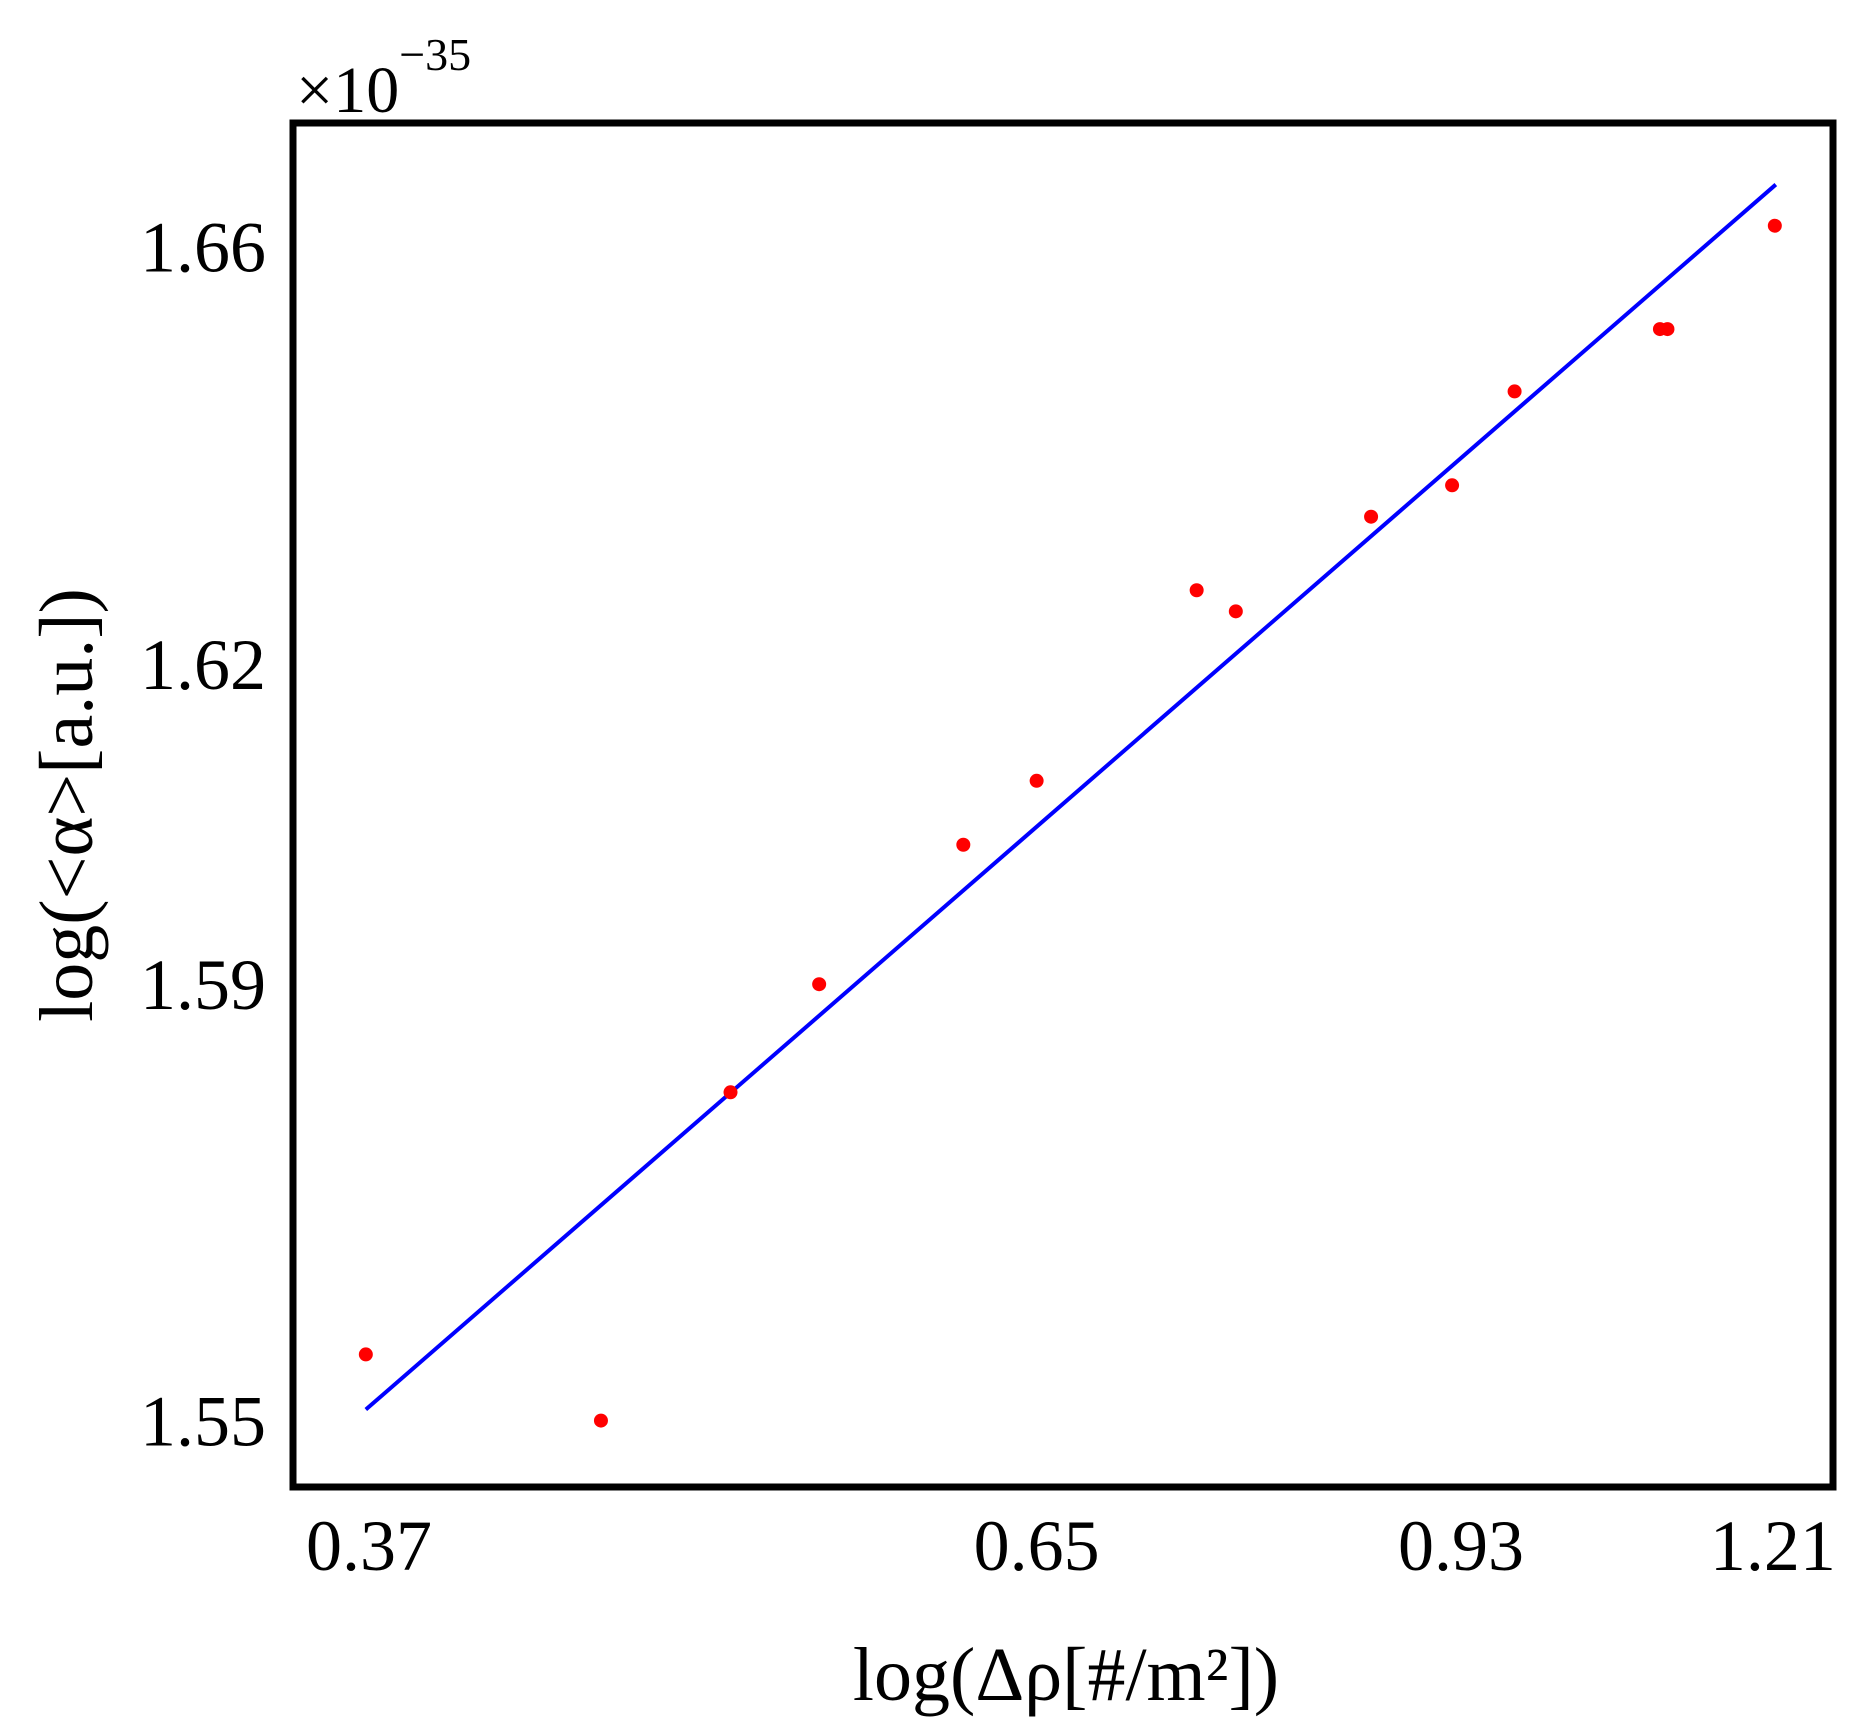  I want to click on x-tick-label: 1.21, so click(1773, 1546).